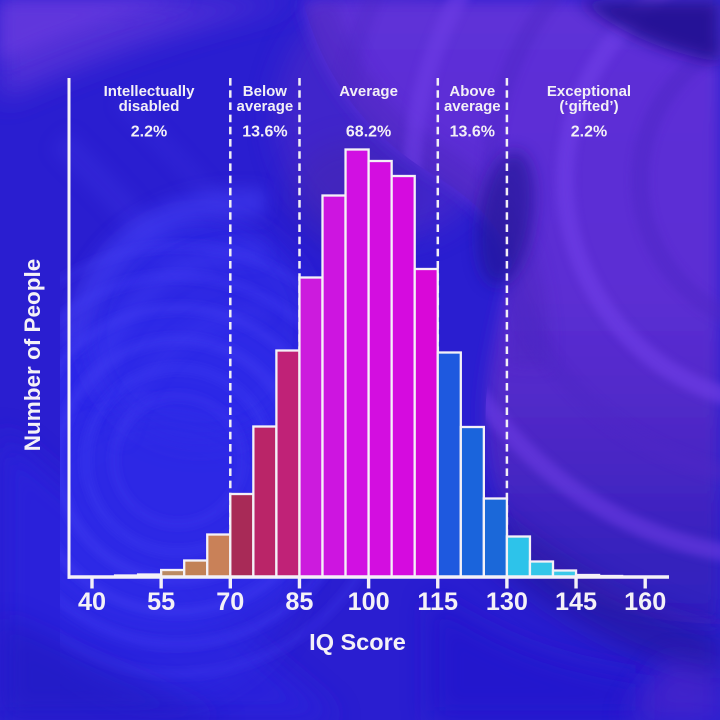  I want to click on svg-text: (‘gifted’), so click(588, 106).